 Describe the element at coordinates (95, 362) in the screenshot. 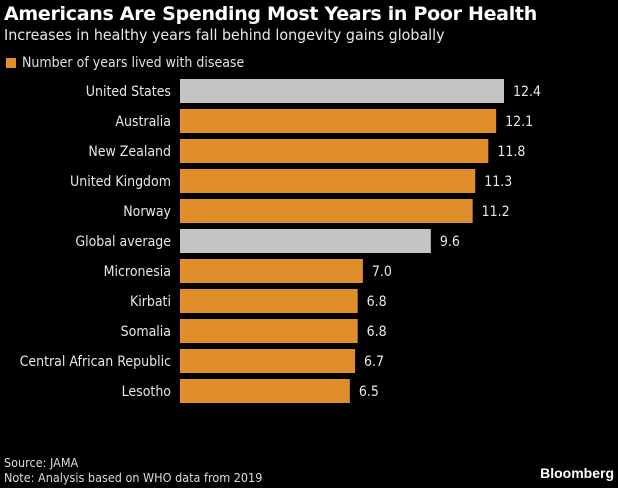

I see `category-label: Central African Republic` at that location.